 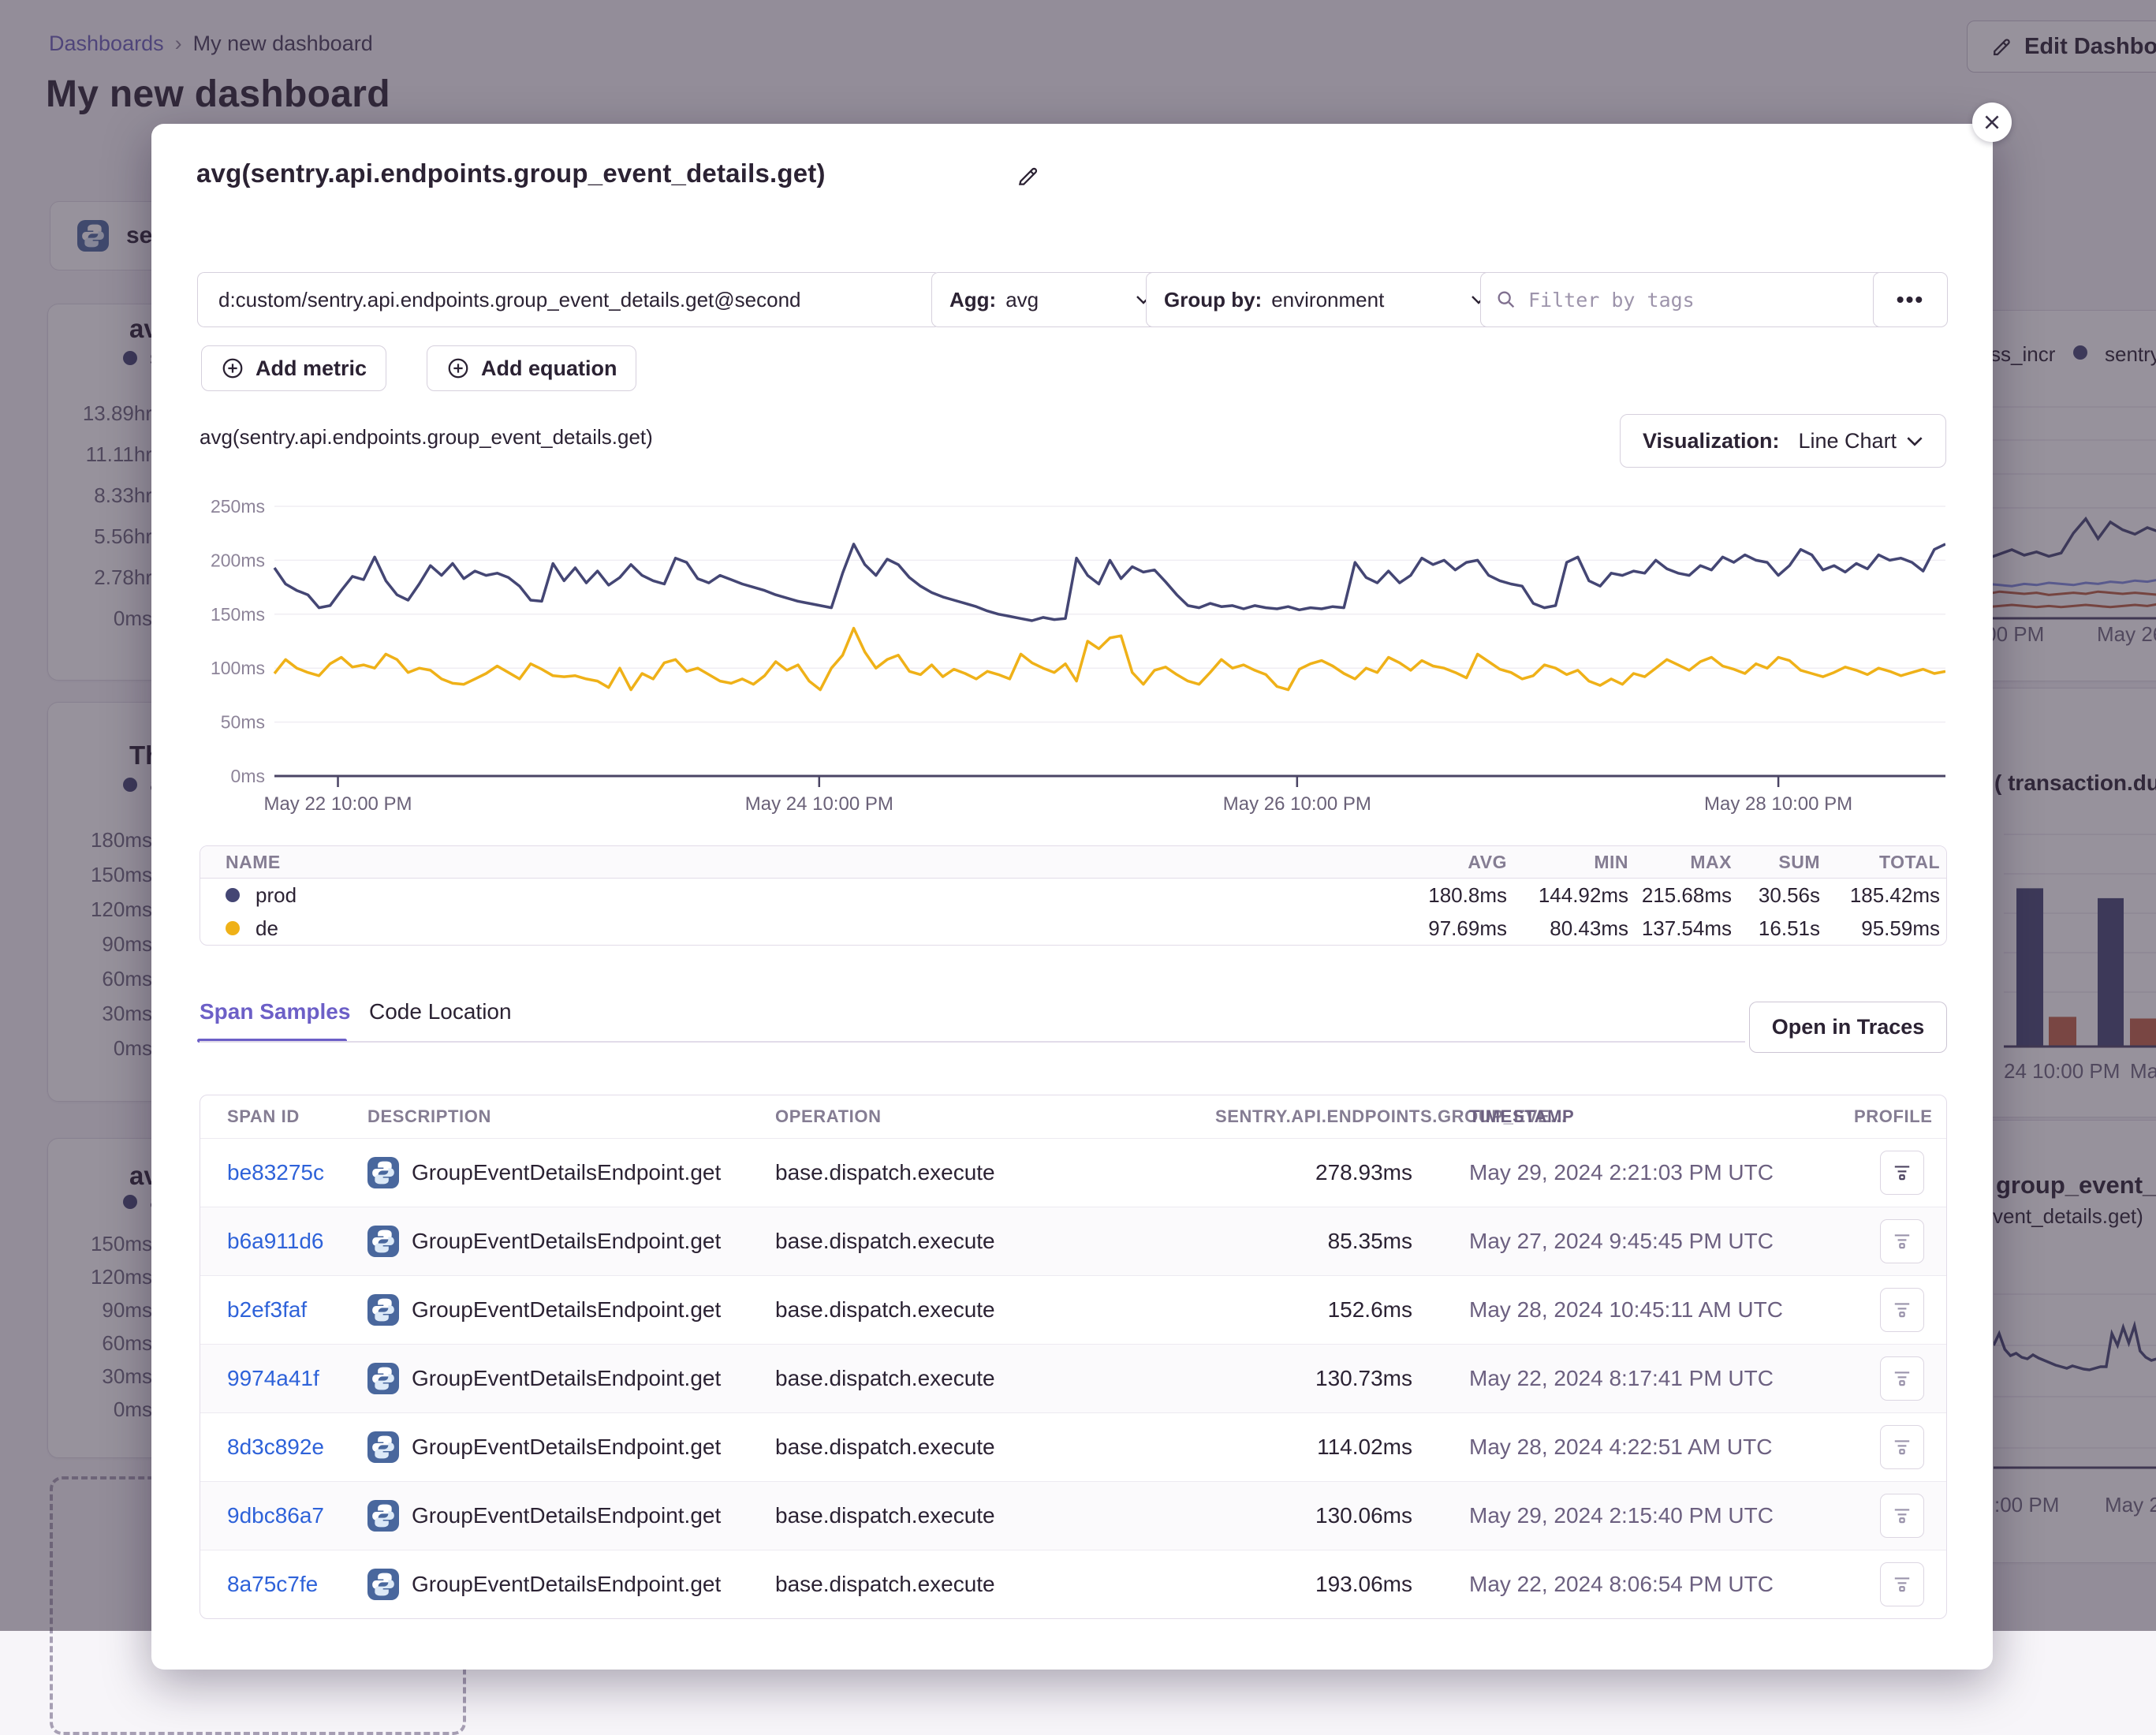 I want to click on span-id-cell: 8d3c892e, so click(x=284, y=1448).